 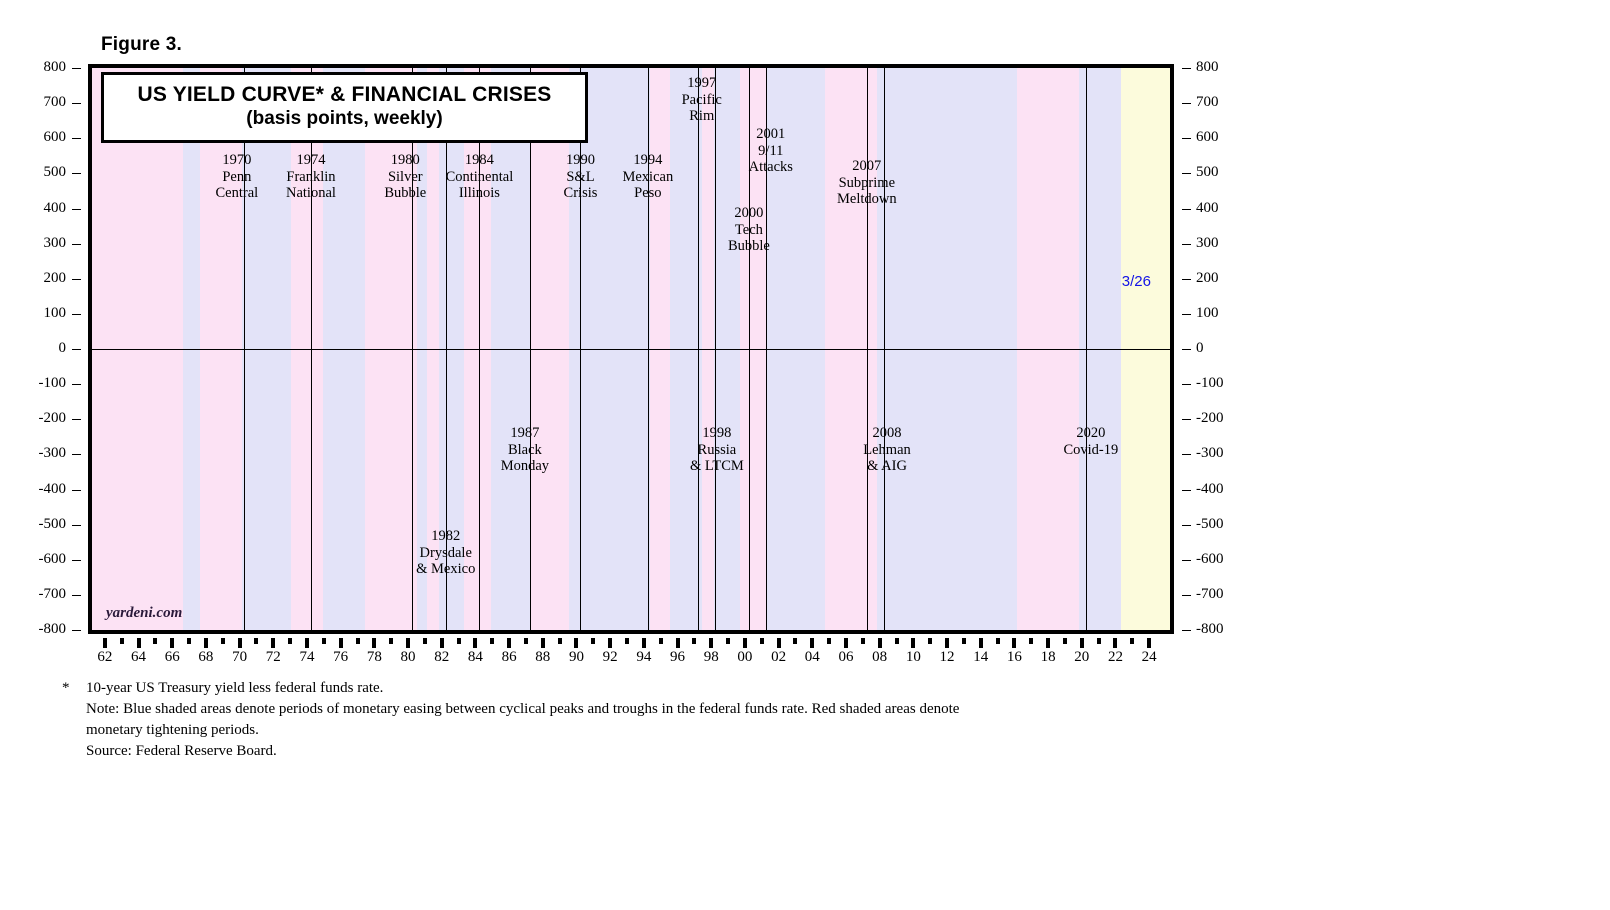 I want to click on x-axis-tick-label: 78, so click(x=374, y=657).